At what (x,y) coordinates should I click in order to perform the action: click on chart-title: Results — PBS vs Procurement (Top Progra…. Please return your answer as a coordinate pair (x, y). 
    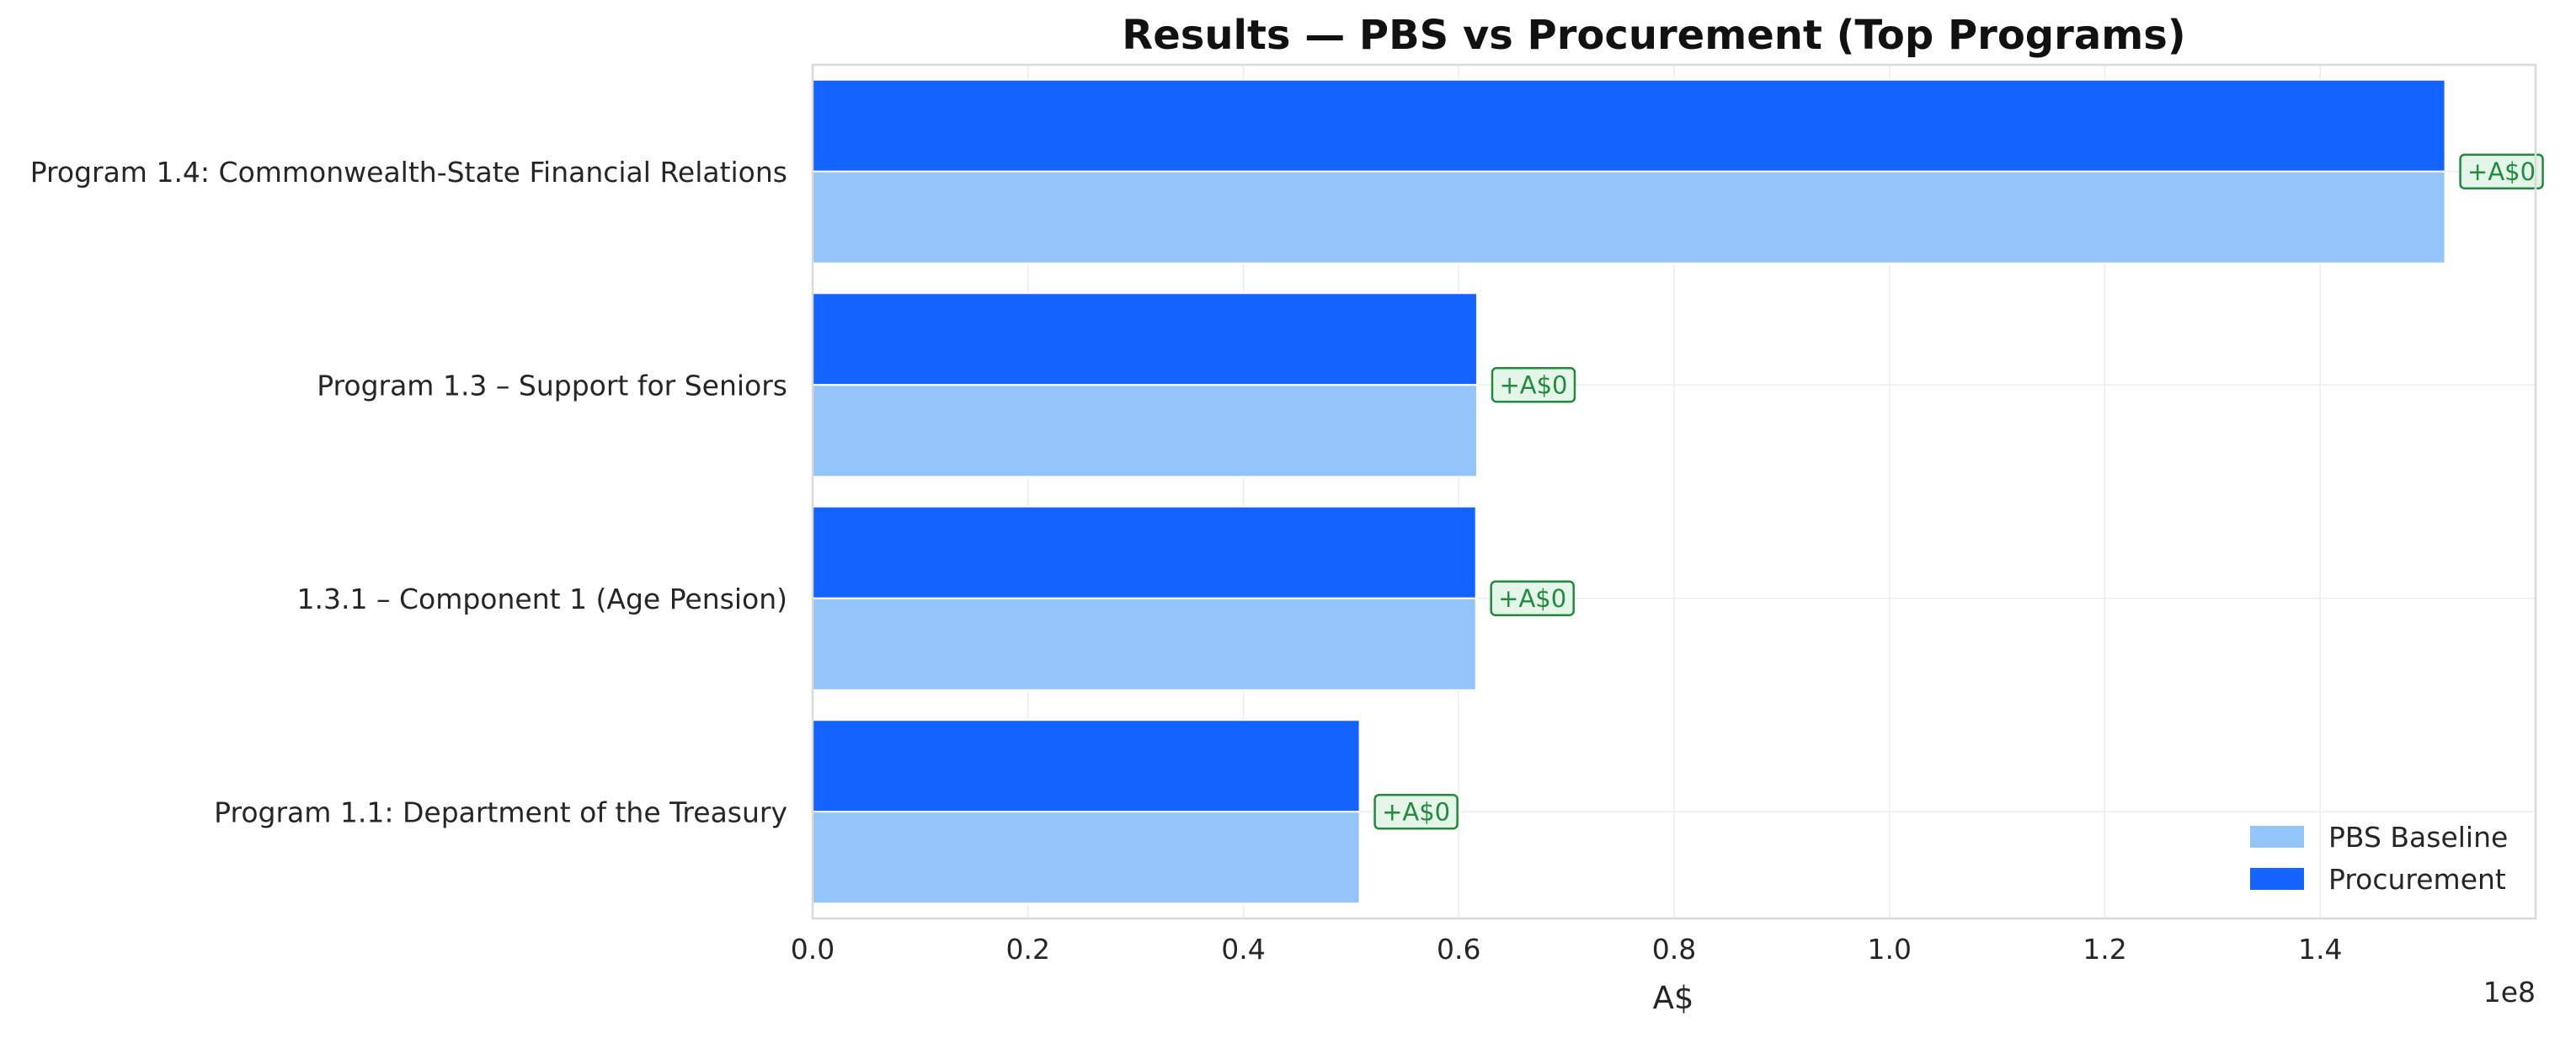
    Looking at the image, I should click on (1653, 35).